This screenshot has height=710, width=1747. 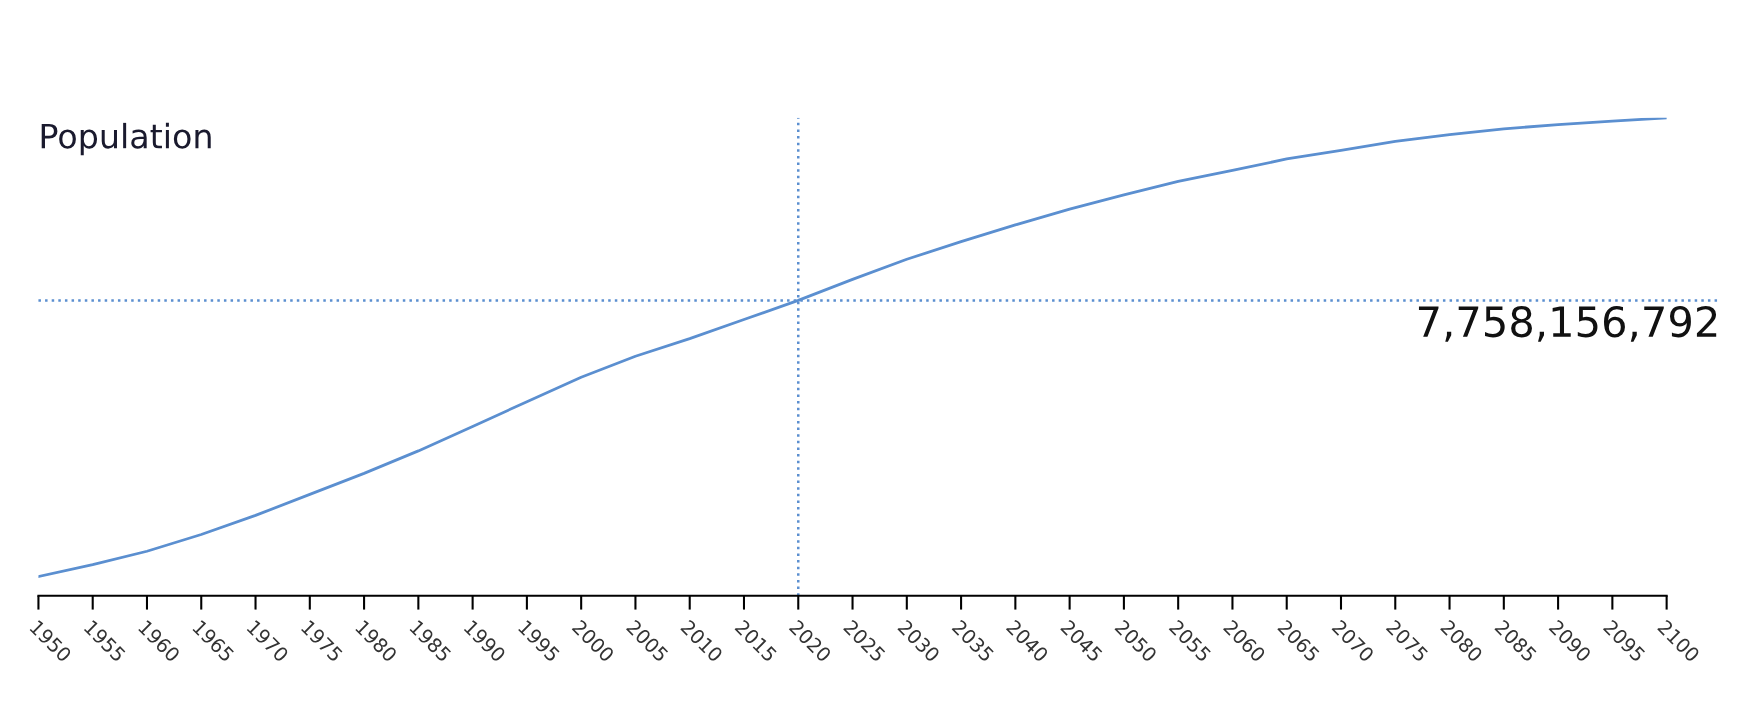 I want to click on chart-title: Population, so click(x=126, y=139).